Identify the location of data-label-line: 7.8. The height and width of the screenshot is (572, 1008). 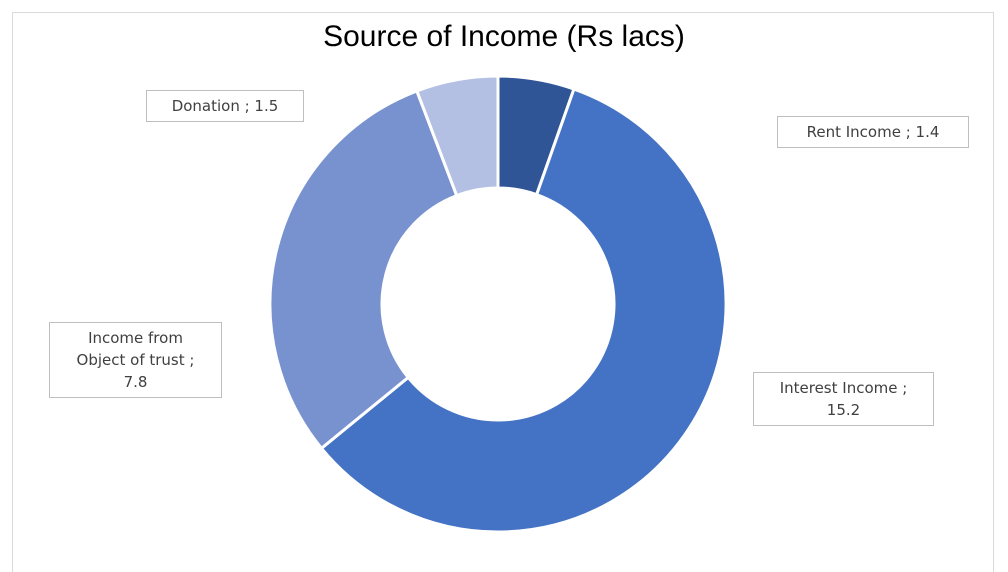
(135, 382).